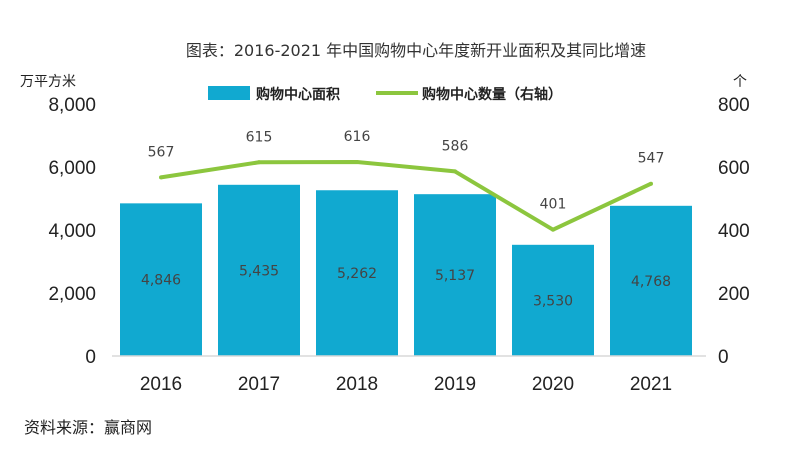  I want to click on legend: 购物中心面积 购物中心数量（右轴）, so click(385, 94).